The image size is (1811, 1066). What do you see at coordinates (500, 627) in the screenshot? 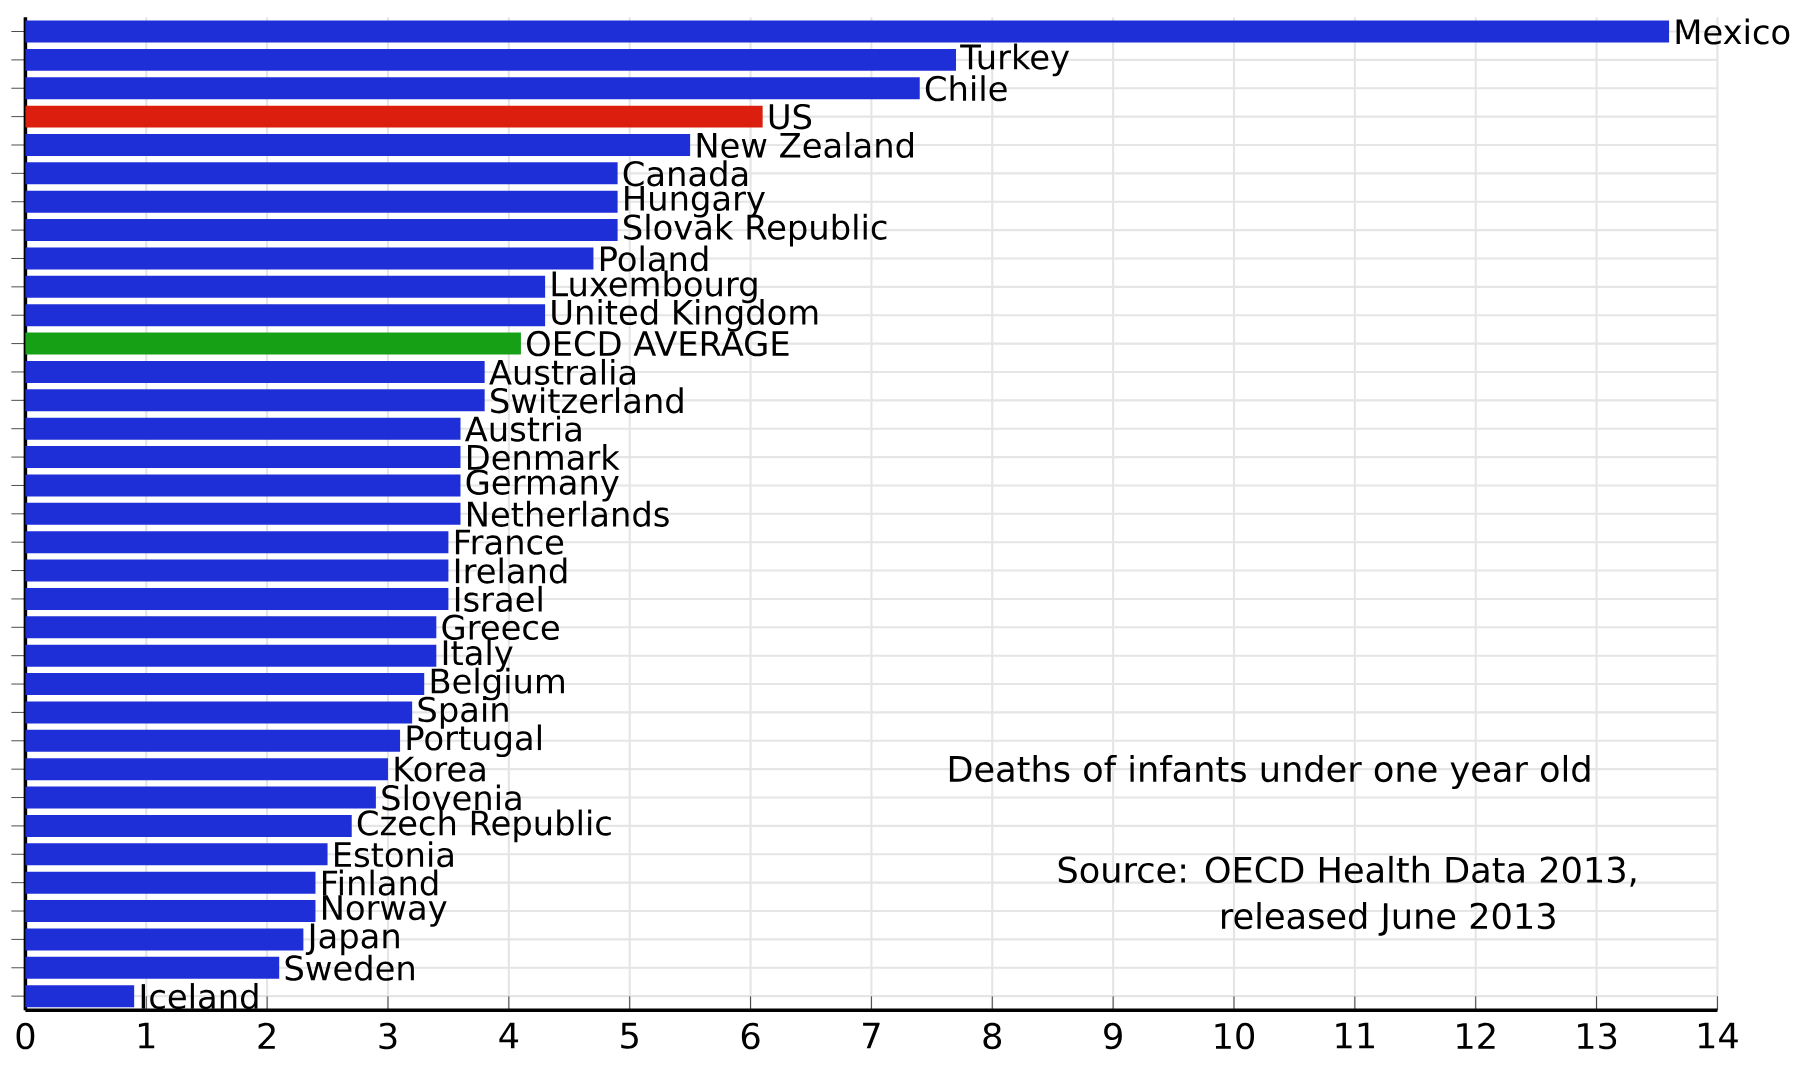
I see `y-tick-label: Greece` at bounding box center [500, 627].